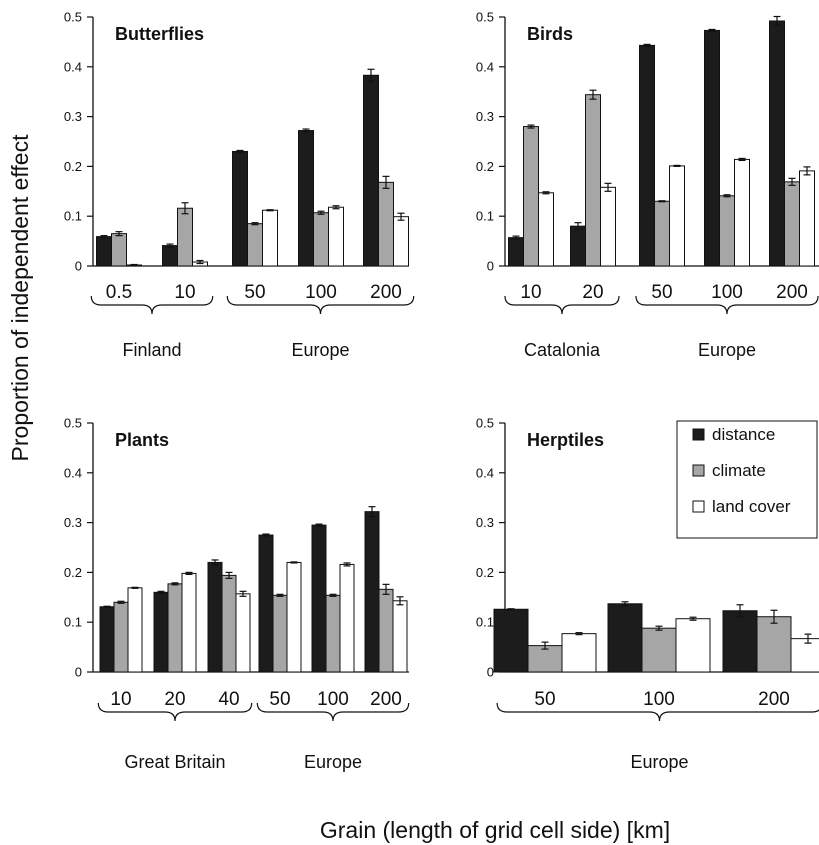 The height and width of the screenshot is (845, 819). What do you see at coordinates (174, 762) in the screenshot?
I see `region-label: Great Britain` at bounding box center [174, 762].